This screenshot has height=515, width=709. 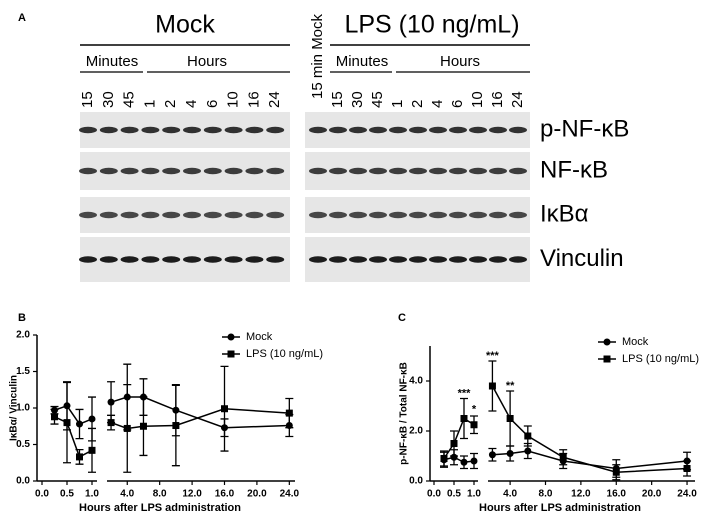 What do you see at coordinates (87, 99) in the screenshot?
I see `lane-label: 15` at bounding box center [87, 99].